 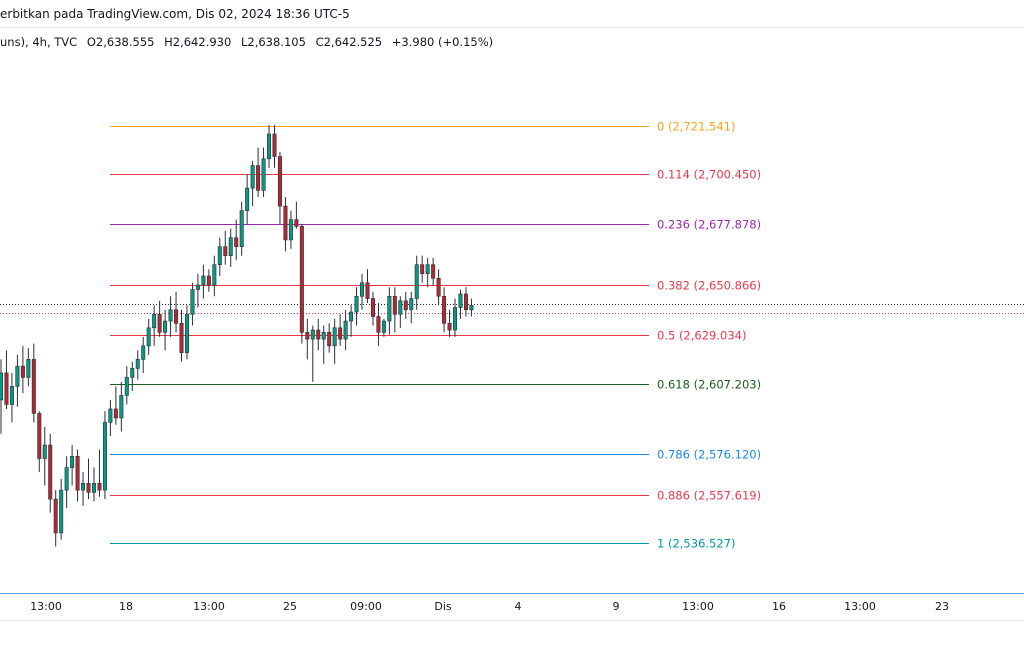 What do you see at coordinates (273, 42) in the screenshot?
I see `low-value: L2,638.105` at bounding box center [273, 42].